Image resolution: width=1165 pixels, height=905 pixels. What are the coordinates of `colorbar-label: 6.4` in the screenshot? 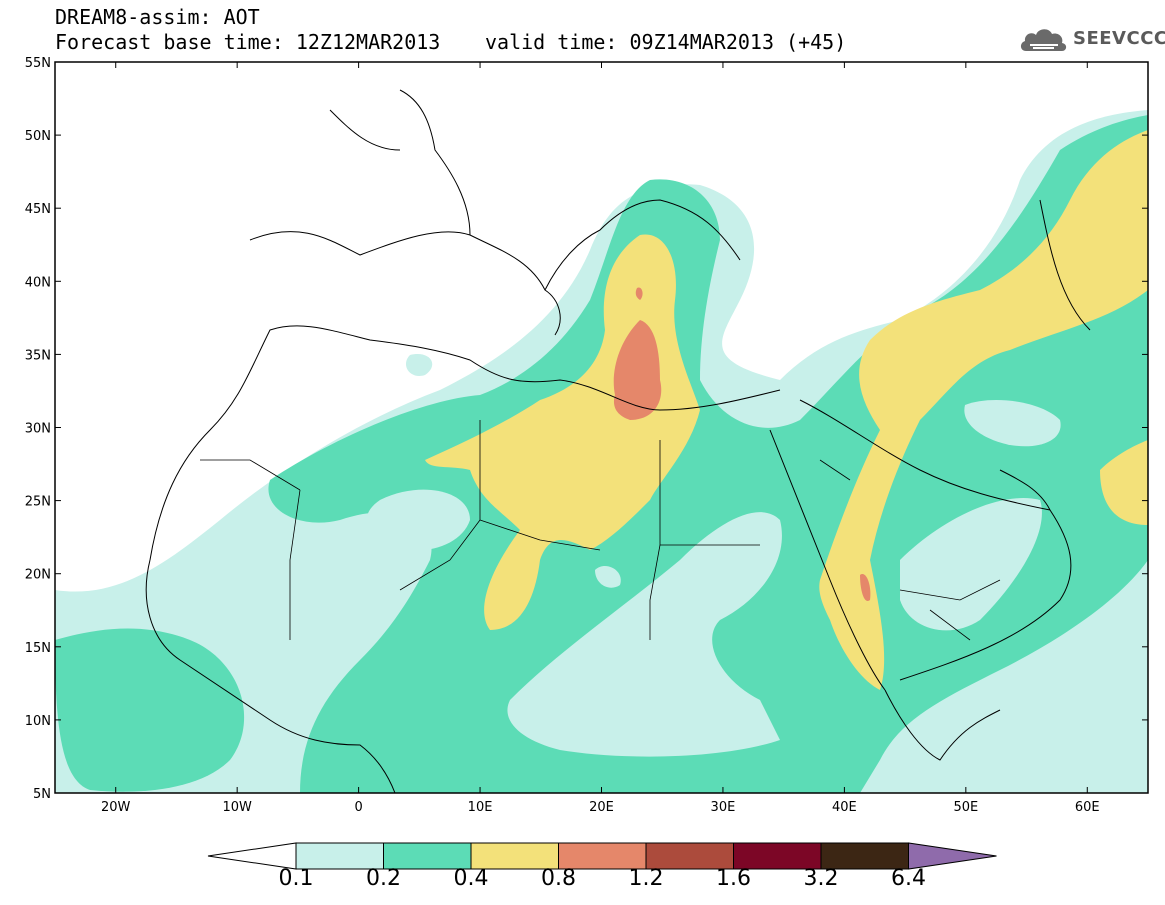 It's located at (908, 878).